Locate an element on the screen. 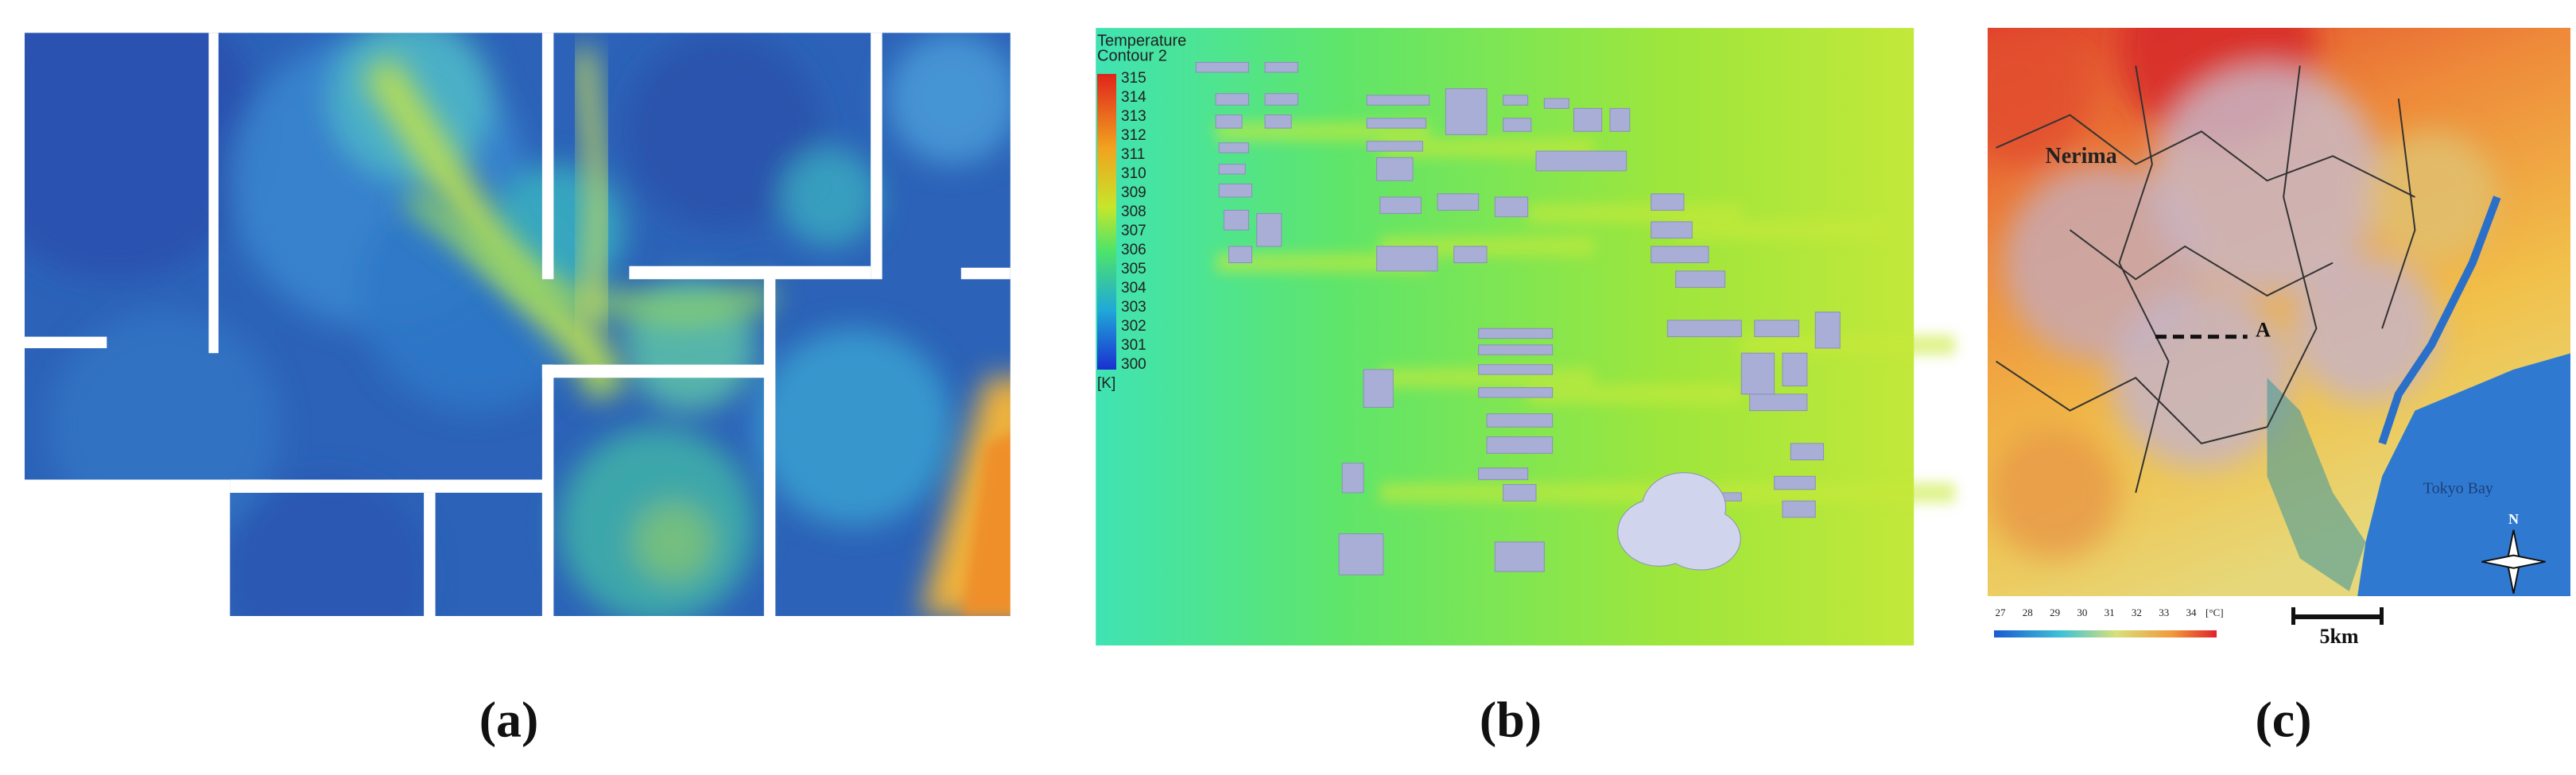 The width and height of the screenshot is (2576, 775). color-bar is located at coordinates (2105, 633).